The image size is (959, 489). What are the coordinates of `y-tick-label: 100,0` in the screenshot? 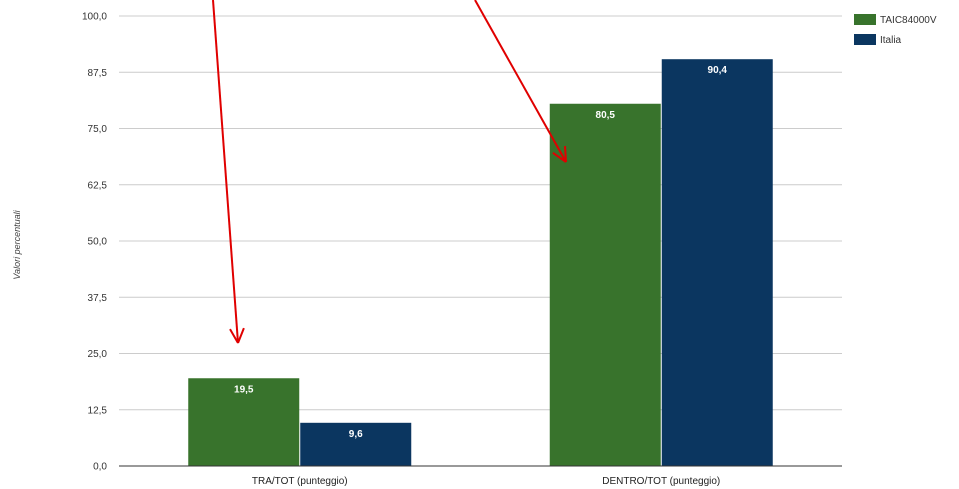 It's located at (94, 17).